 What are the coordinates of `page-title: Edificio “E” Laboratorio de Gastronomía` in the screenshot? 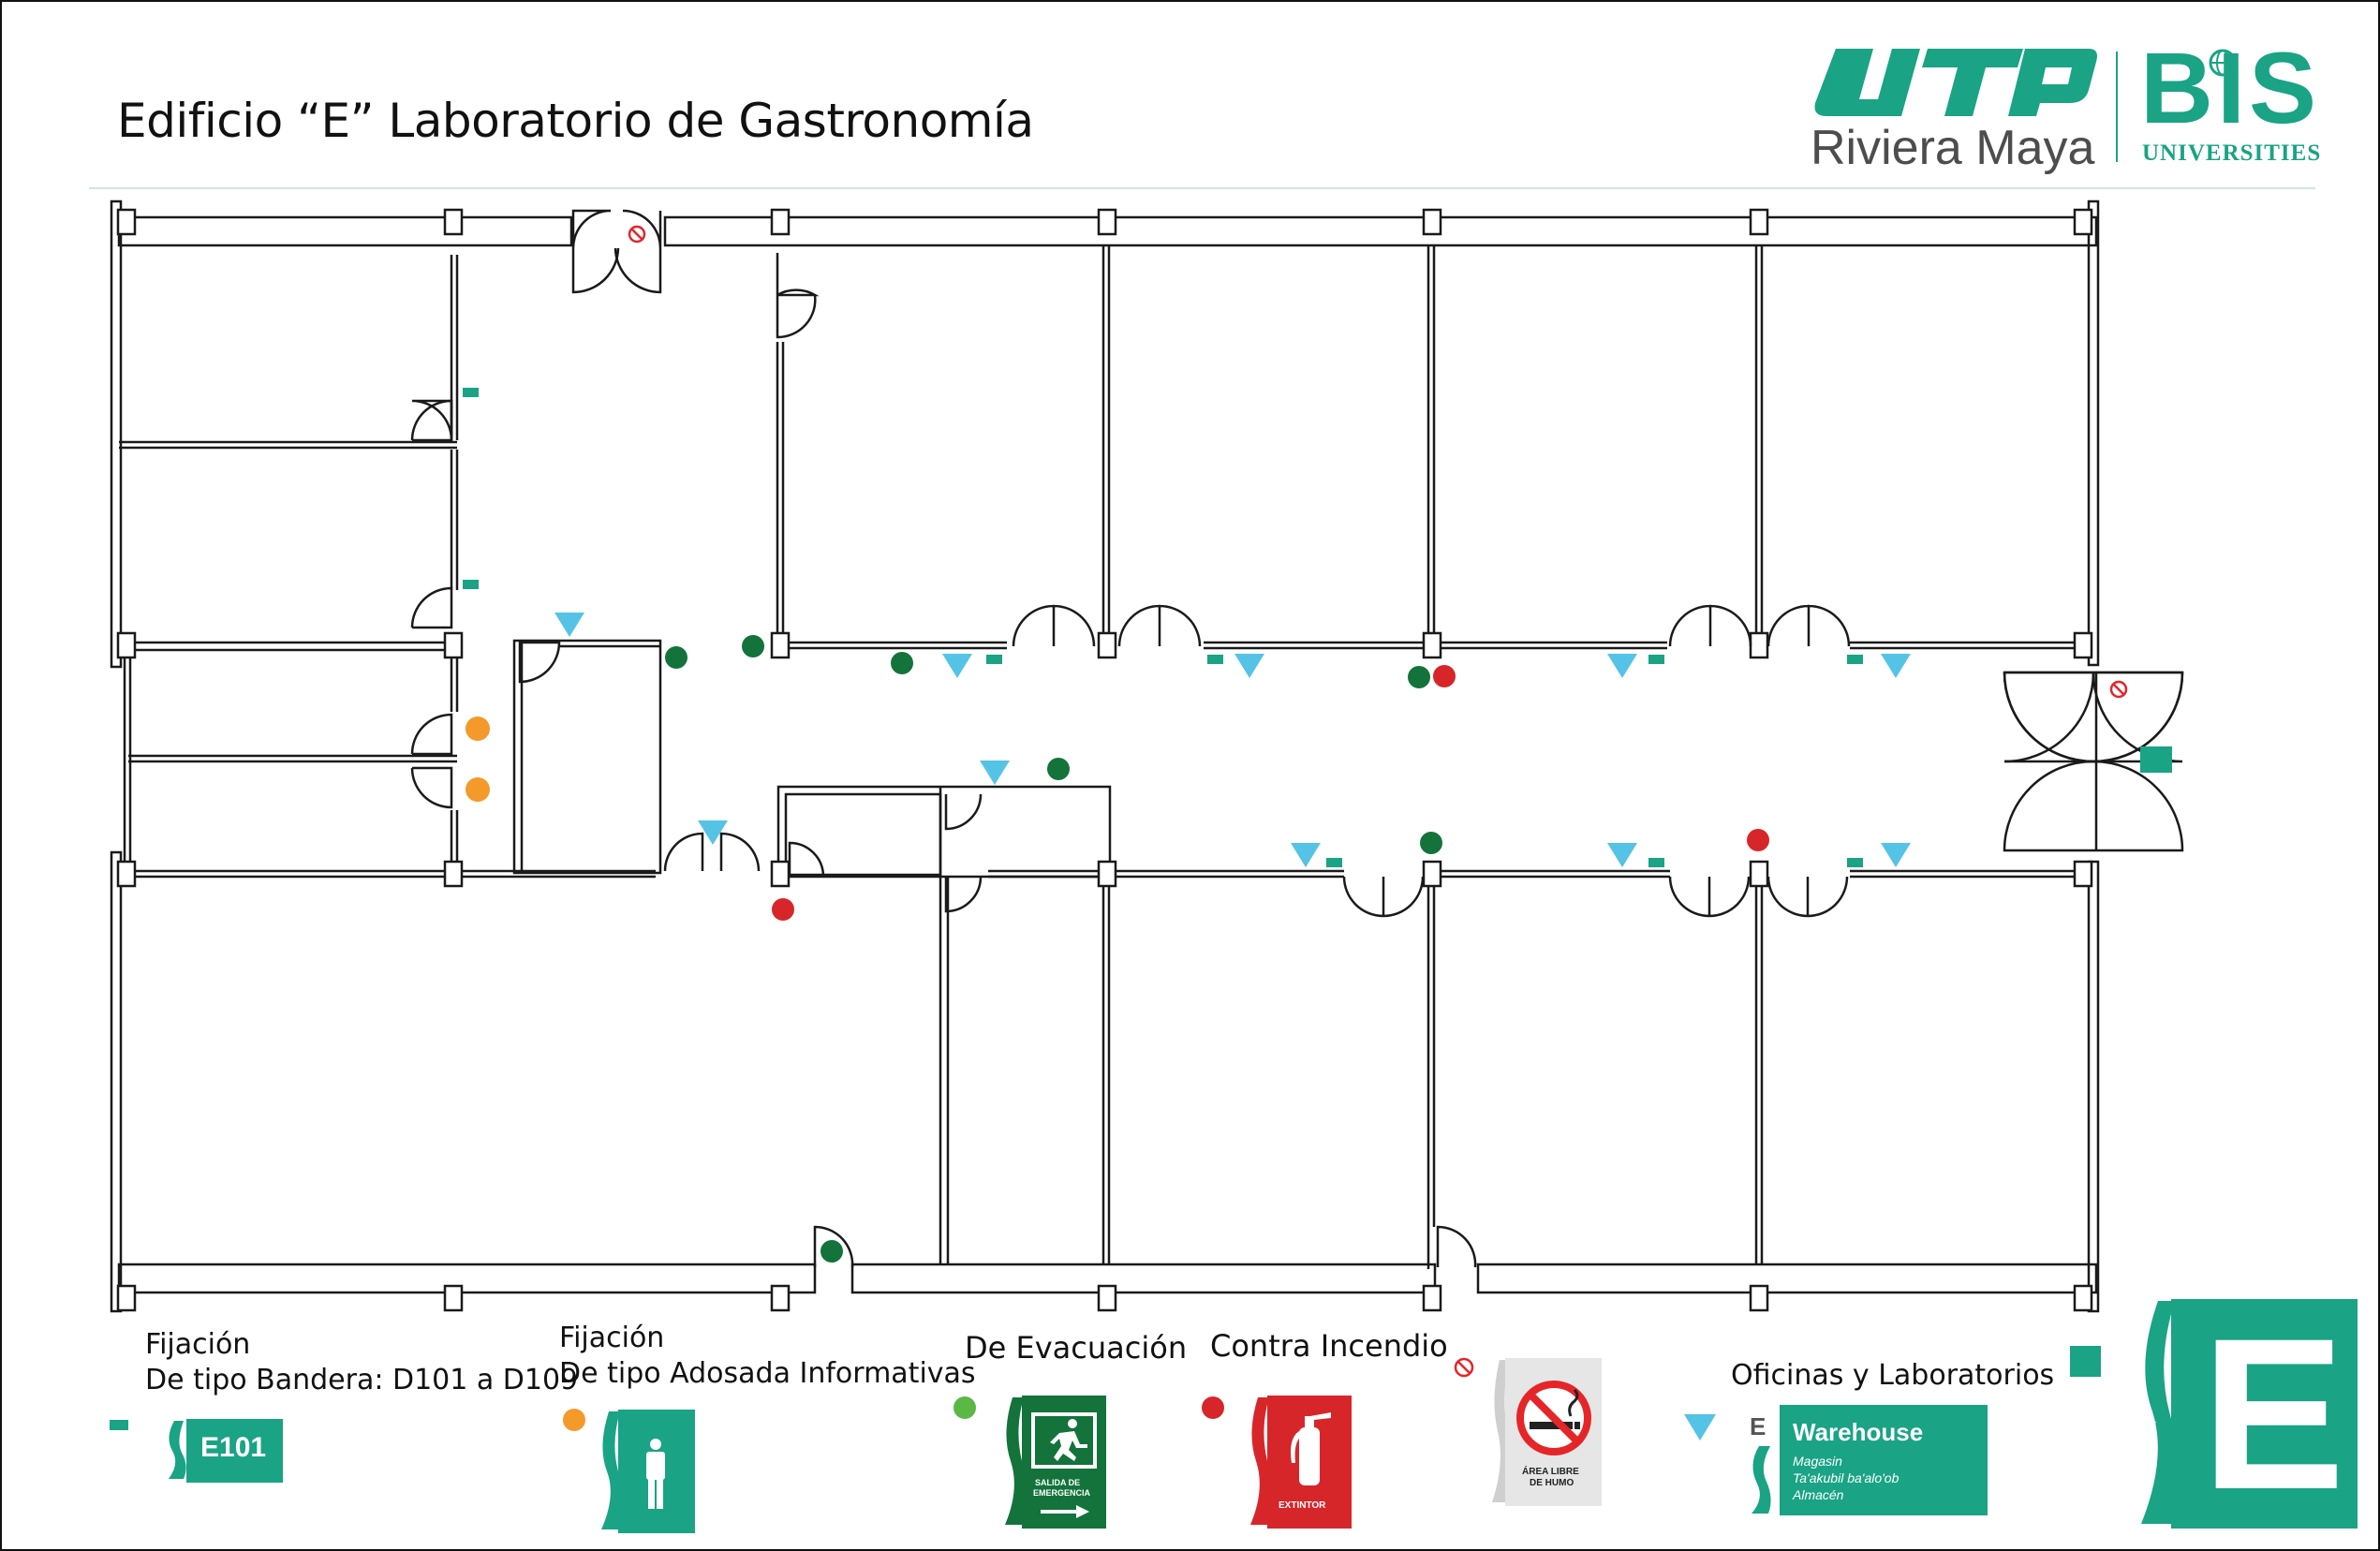 It's located at (575, 121).